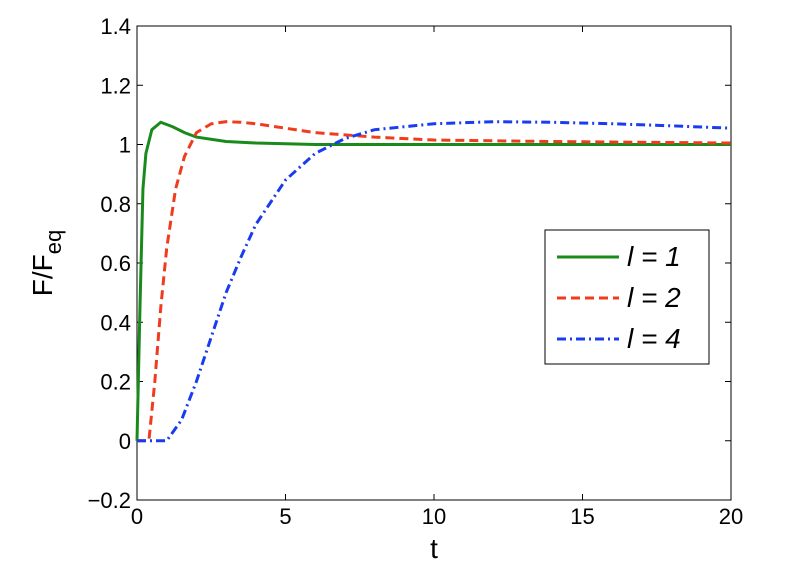 This screenshot has height=571, width=800. What do you see at coordinates (125, 145) in the screenshot?
I see `y-tick-label: 1` at bounding box center [125, 145].